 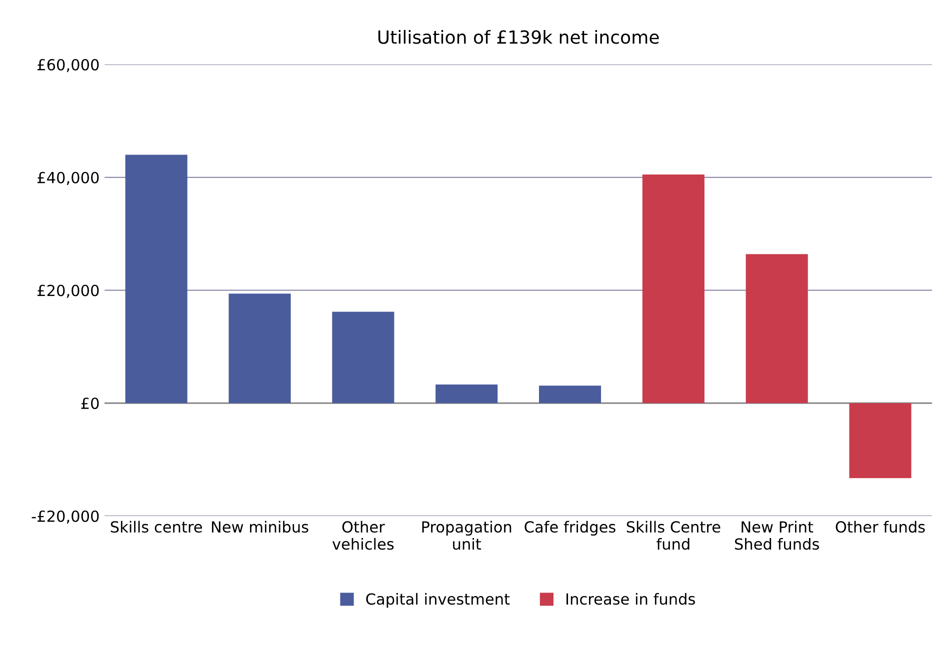 What do you see at coordinates (68, 178) in the screenshot?
I see `y-tick-label: £40,000` at bounding box center [68, 178].